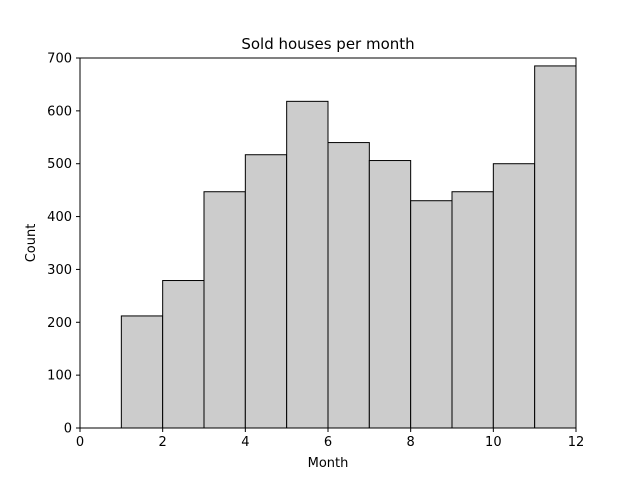 Image resolution: width=640 pixels, height=480 pixels. I want to click on x-tick-label: 6, so click(328, 442).